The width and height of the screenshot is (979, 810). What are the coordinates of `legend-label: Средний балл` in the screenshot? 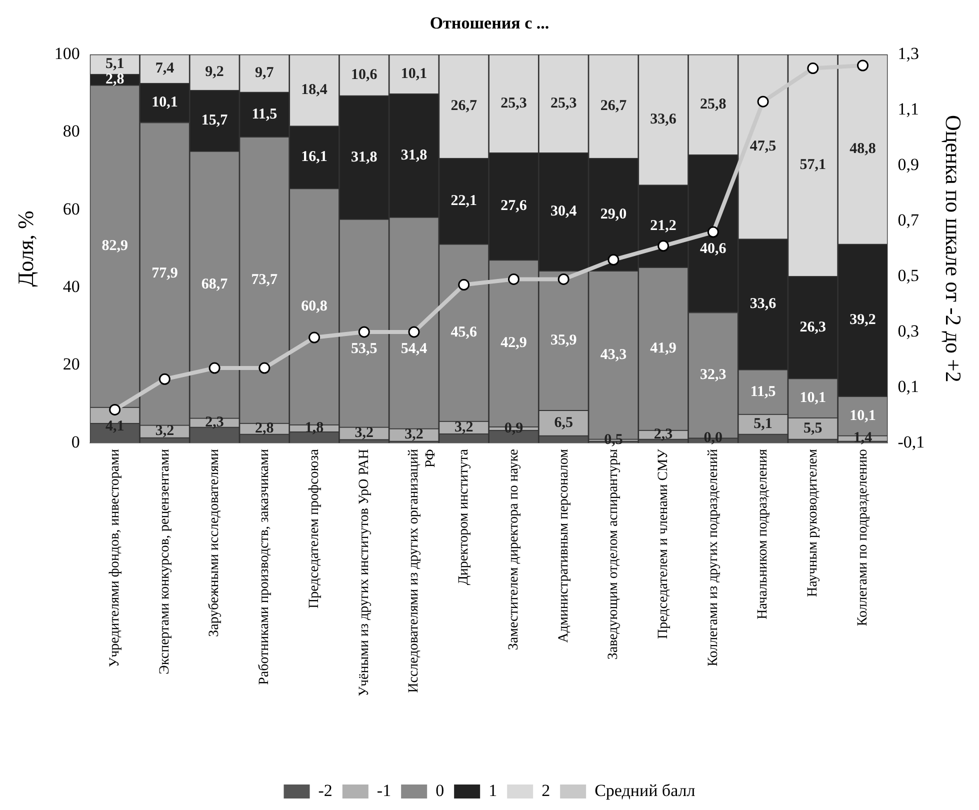 It's located at (645, 790).